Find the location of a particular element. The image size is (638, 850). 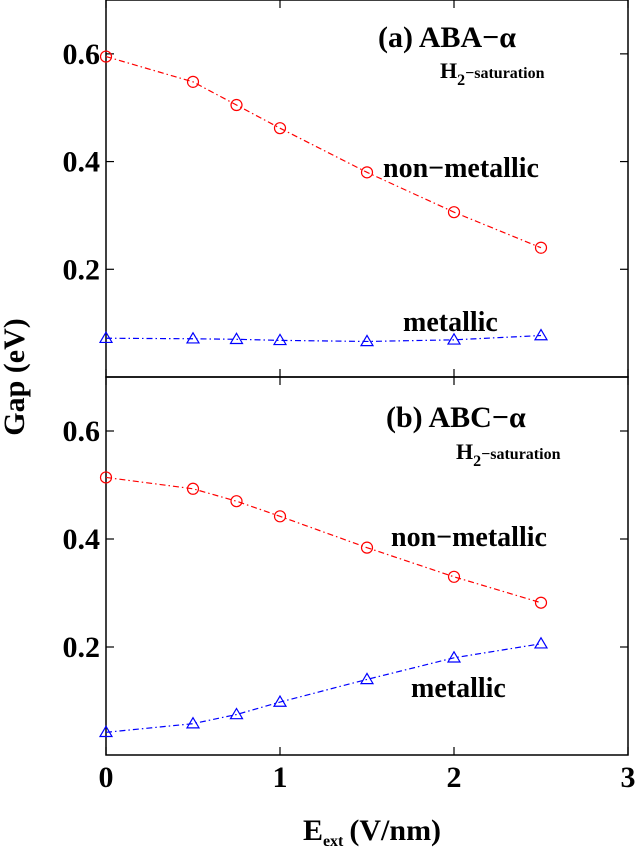

panel-a-title: (a) ABA−α is located at coordinates (447, 37).